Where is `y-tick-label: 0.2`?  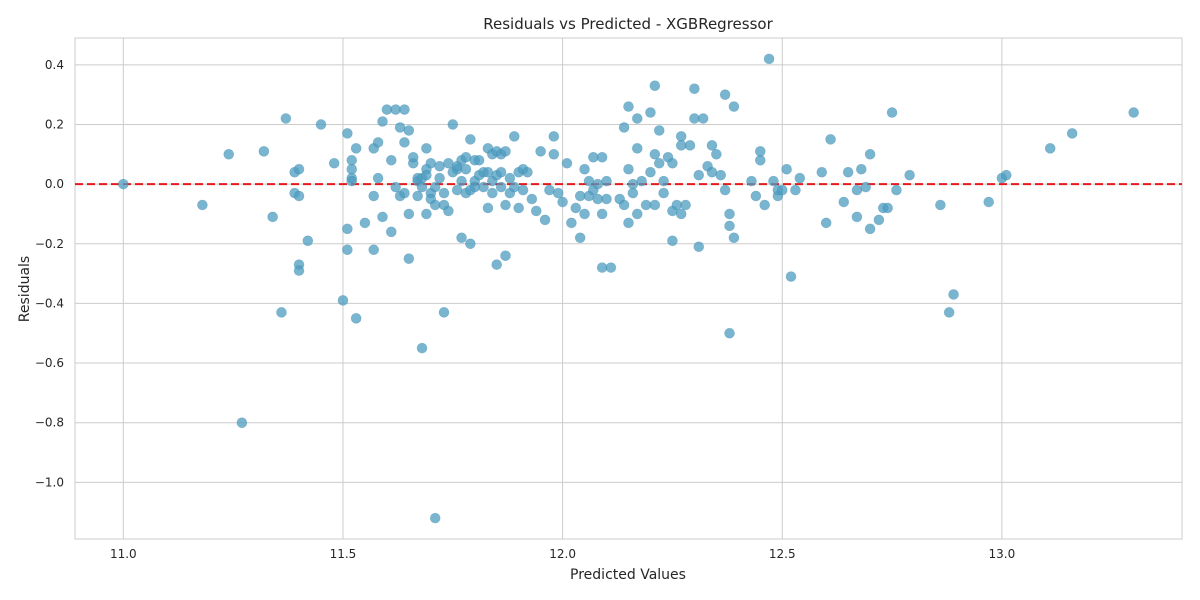
y-tick-label: 0.2 is located at coordinates (54, 124).